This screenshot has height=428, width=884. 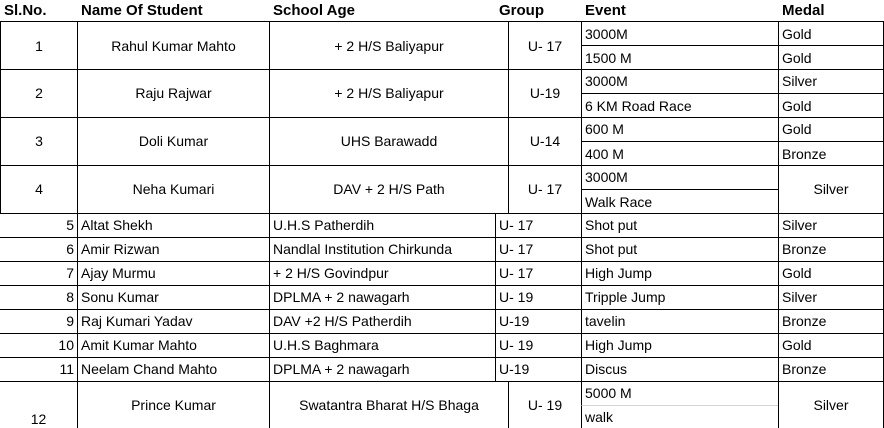 What do you see at coordinates (173, 93) in the screenshot?
I see `row2-name: Raju Rajwar` at bounding box center [173, 93].